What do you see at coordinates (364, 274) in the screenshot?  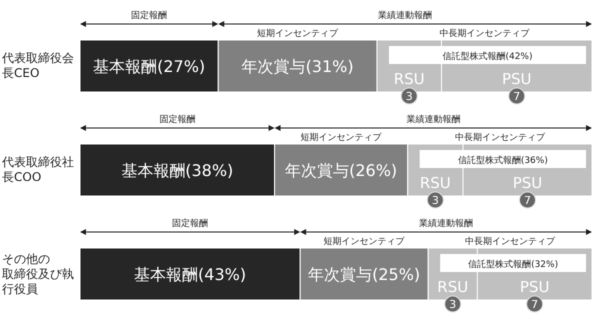 I see `data-label: 年次賞与(25%)` at bounding box center [364, 274].